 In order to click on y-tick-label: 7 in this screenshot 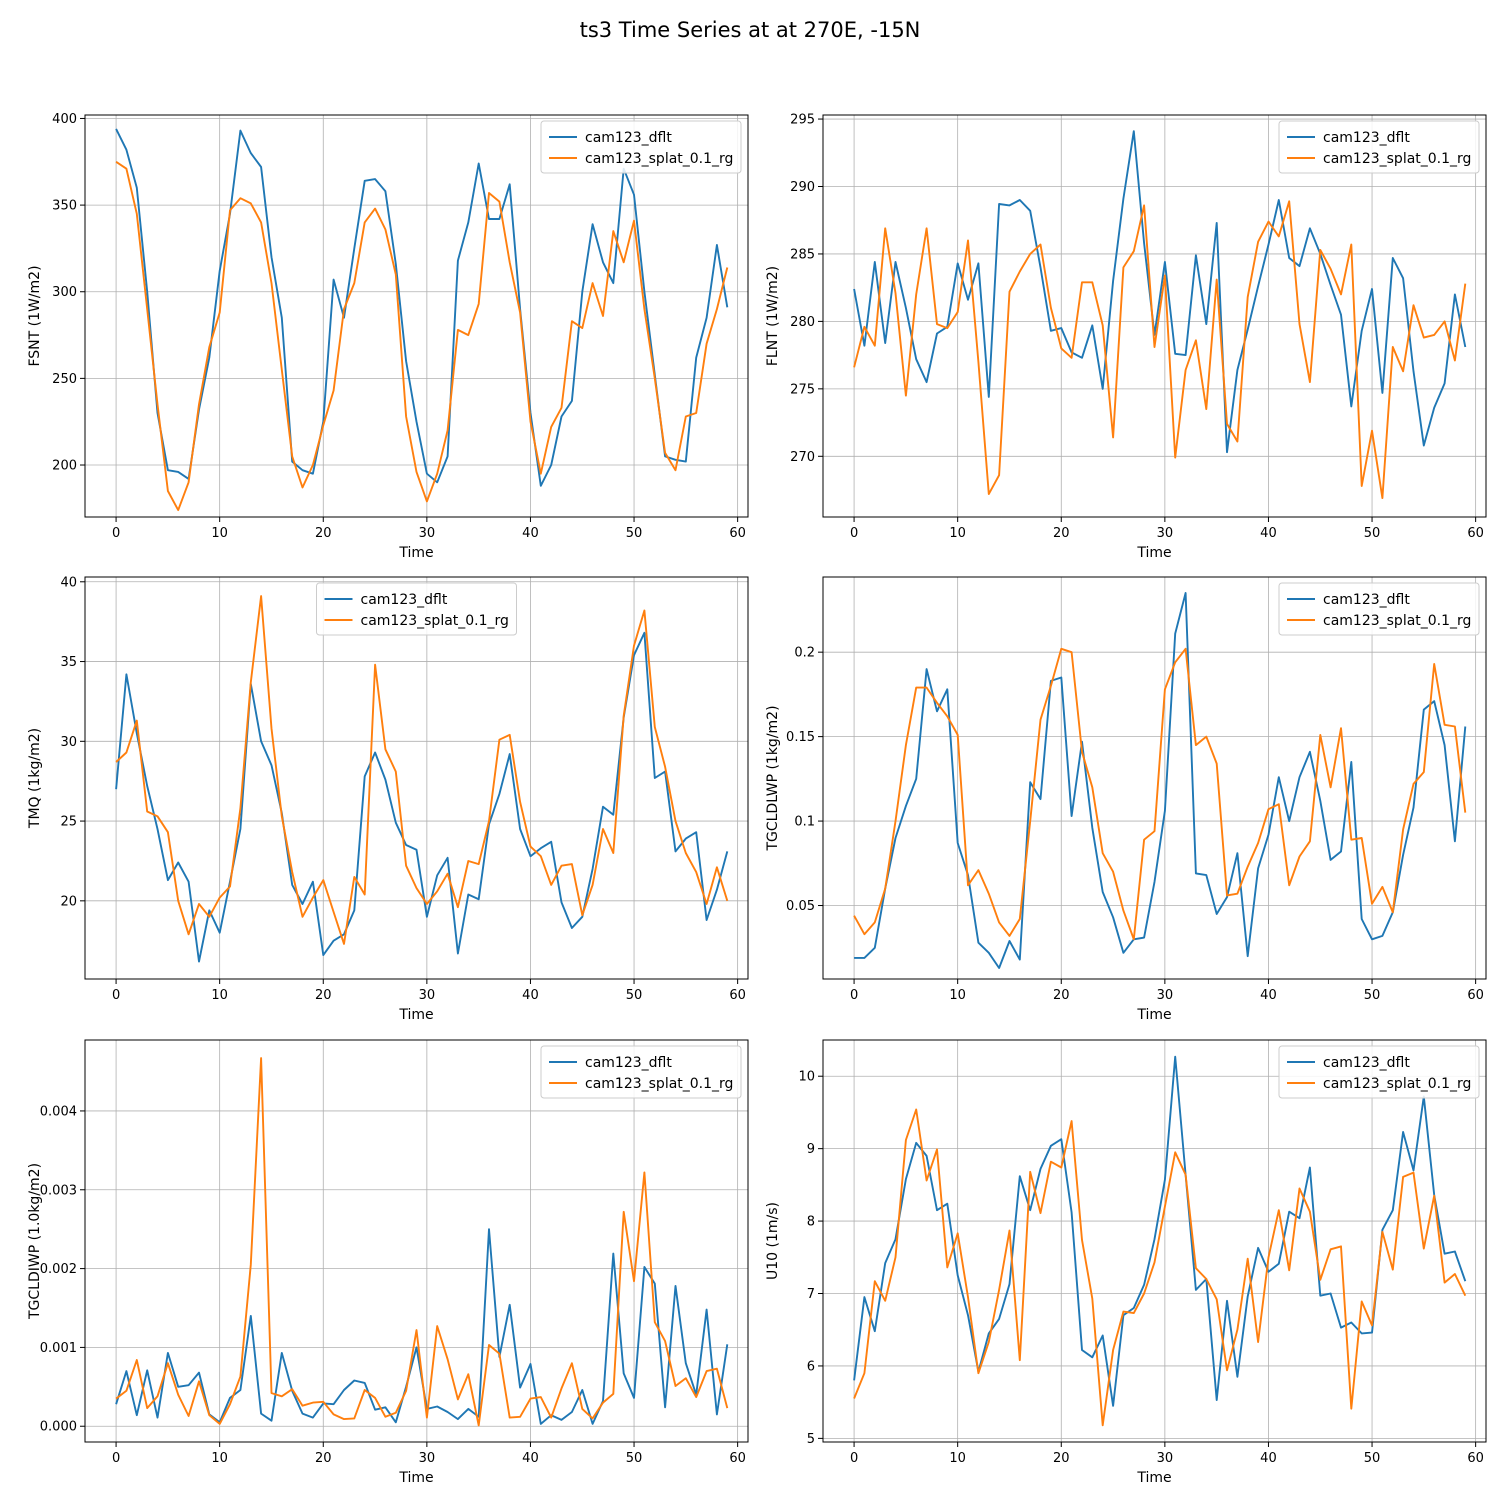, I will do `click(811, 1294)`.